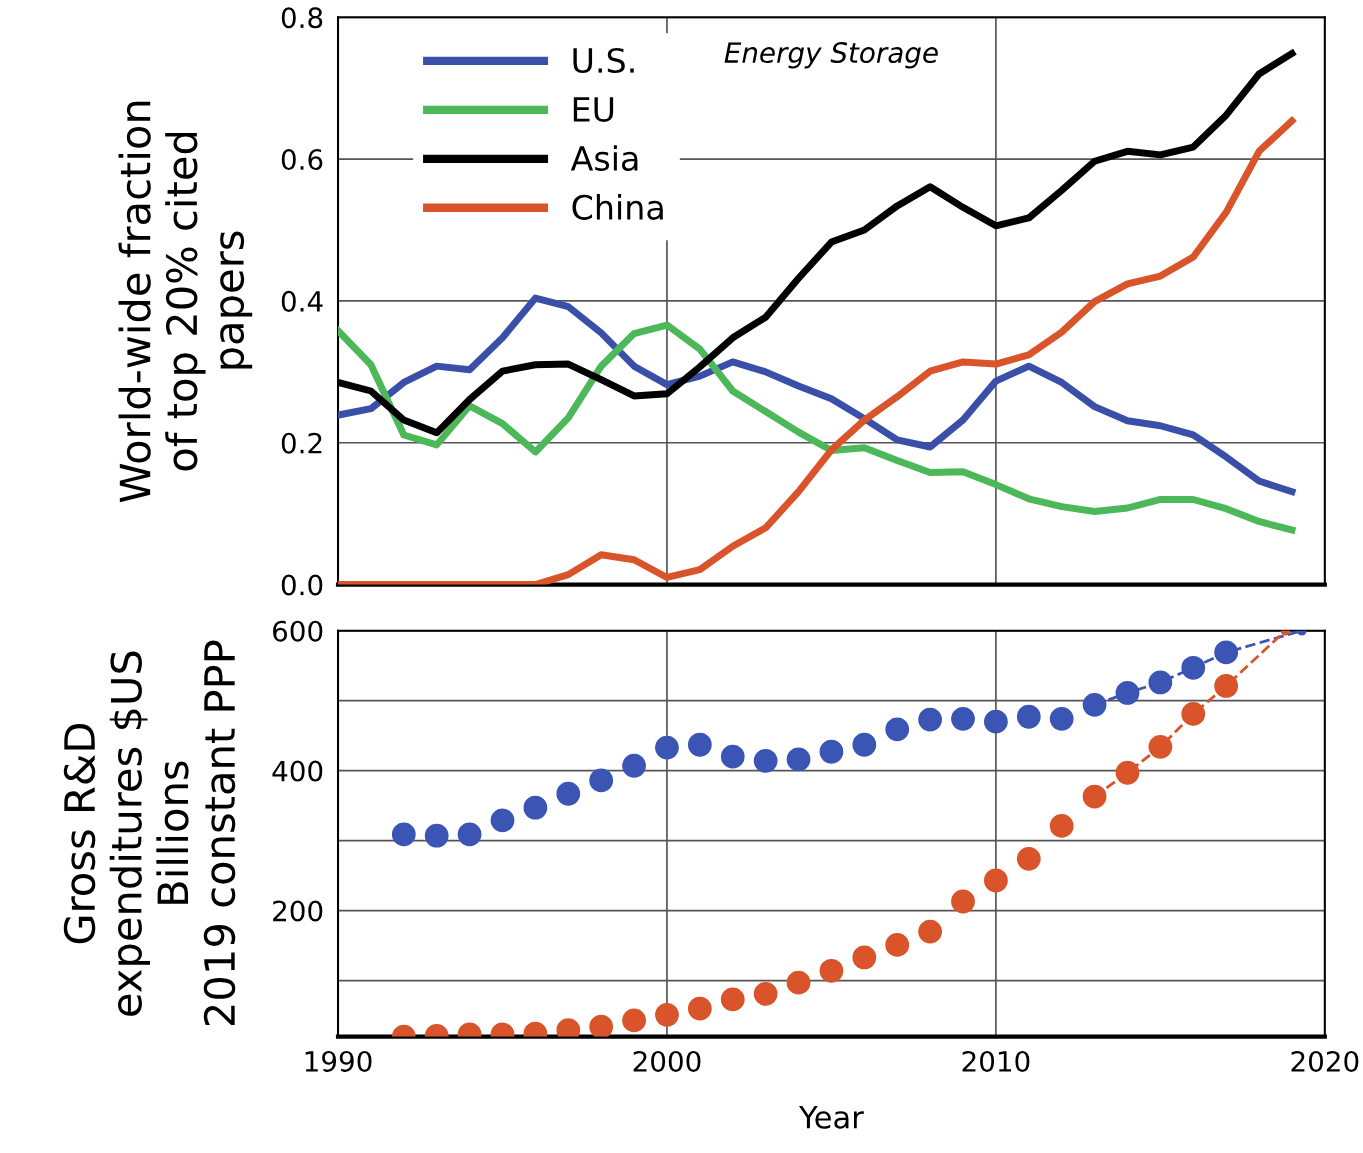 The image size is (1363, 1153). I want to click on legend-label: China, so click(617, 207).